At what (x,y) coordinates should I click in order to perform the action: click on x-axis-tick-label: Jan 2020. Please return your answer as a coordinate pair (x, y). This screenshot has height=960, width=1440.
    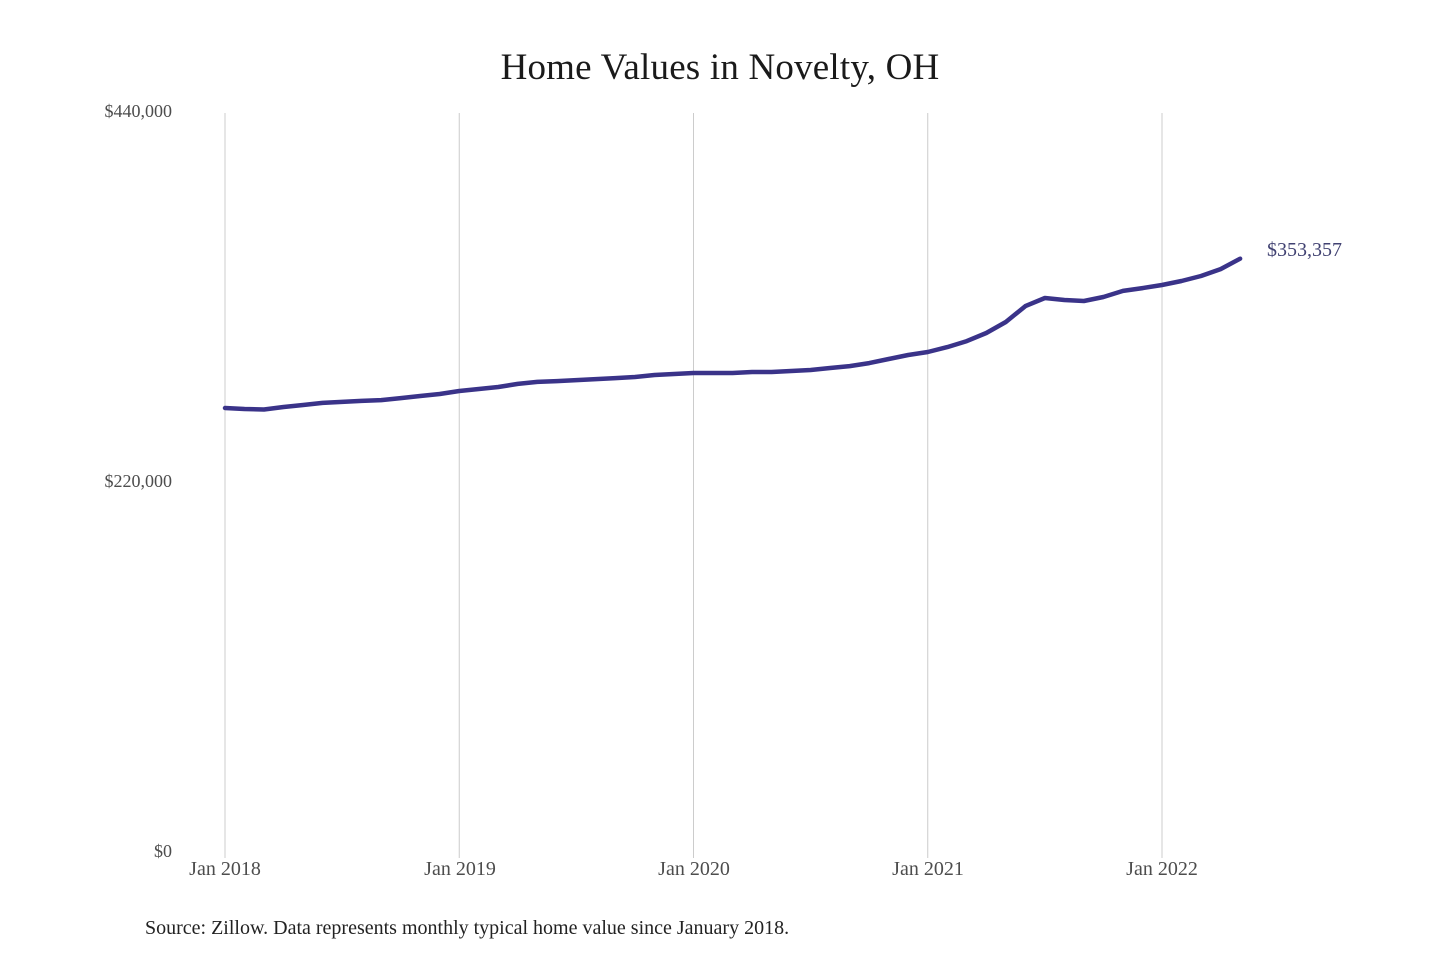
    Looking at the image, I should click on (694, 869).